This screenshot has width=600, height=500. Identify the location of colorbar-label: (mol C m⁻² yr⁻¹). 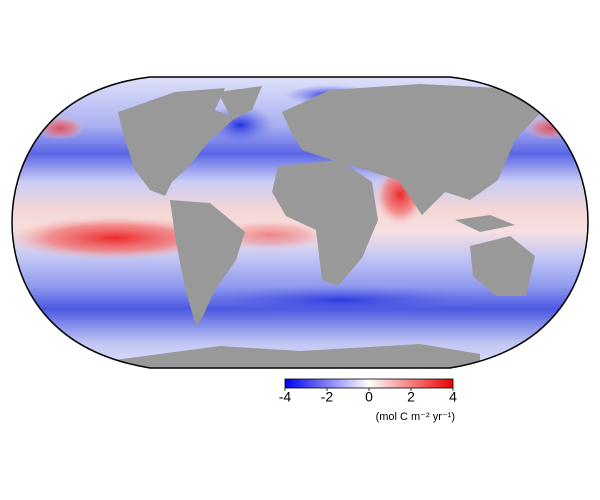
(415, 417).